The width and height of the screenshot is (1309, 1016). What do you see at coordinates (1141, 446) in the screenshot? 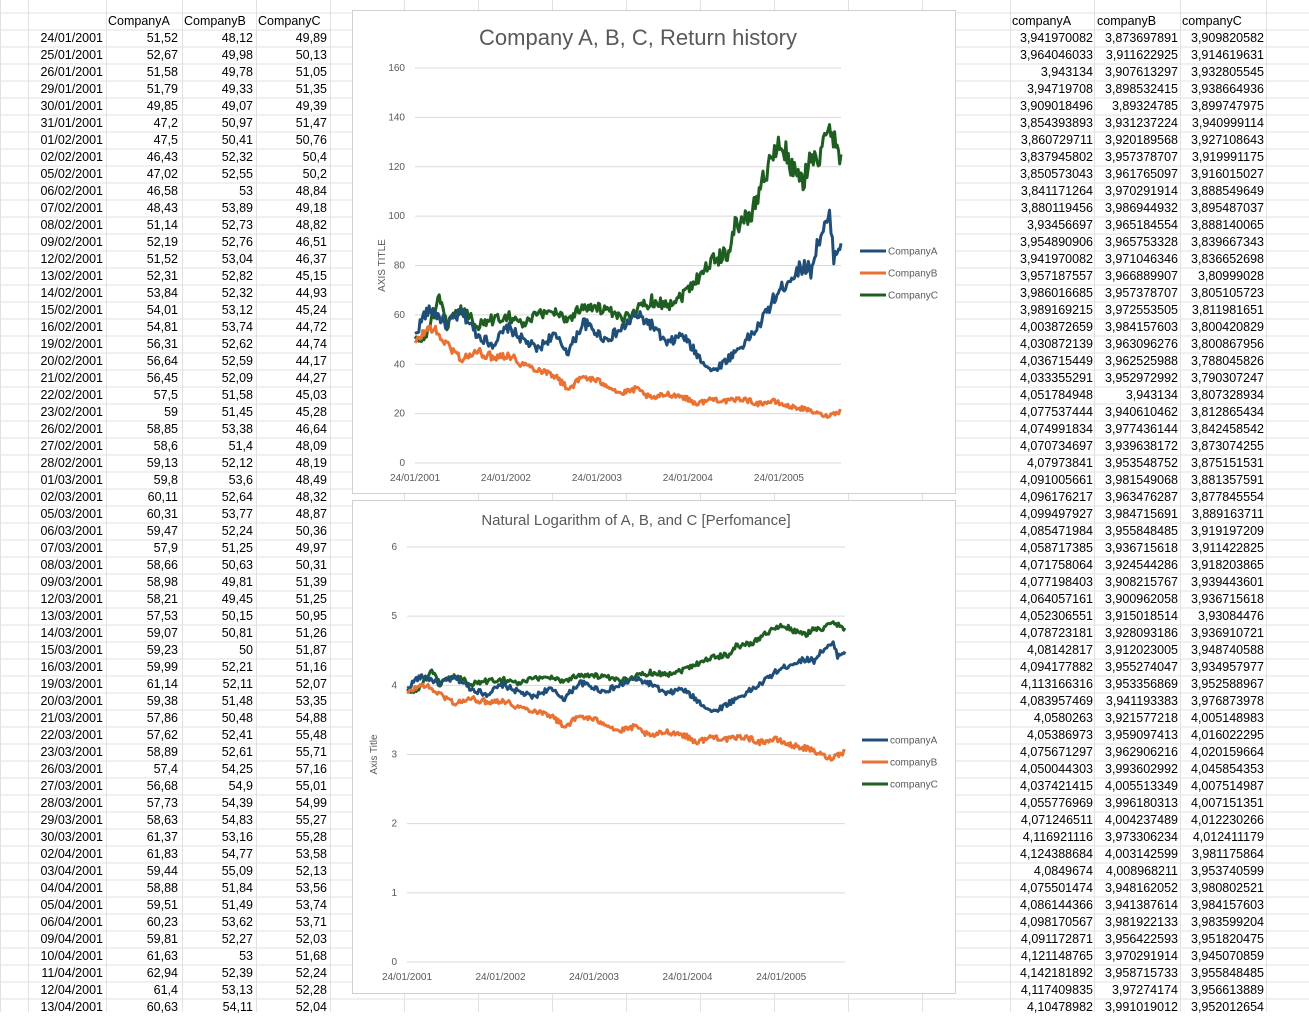
I see `log-value-cell: 3,939638172` at bounding box center [1141, 446].